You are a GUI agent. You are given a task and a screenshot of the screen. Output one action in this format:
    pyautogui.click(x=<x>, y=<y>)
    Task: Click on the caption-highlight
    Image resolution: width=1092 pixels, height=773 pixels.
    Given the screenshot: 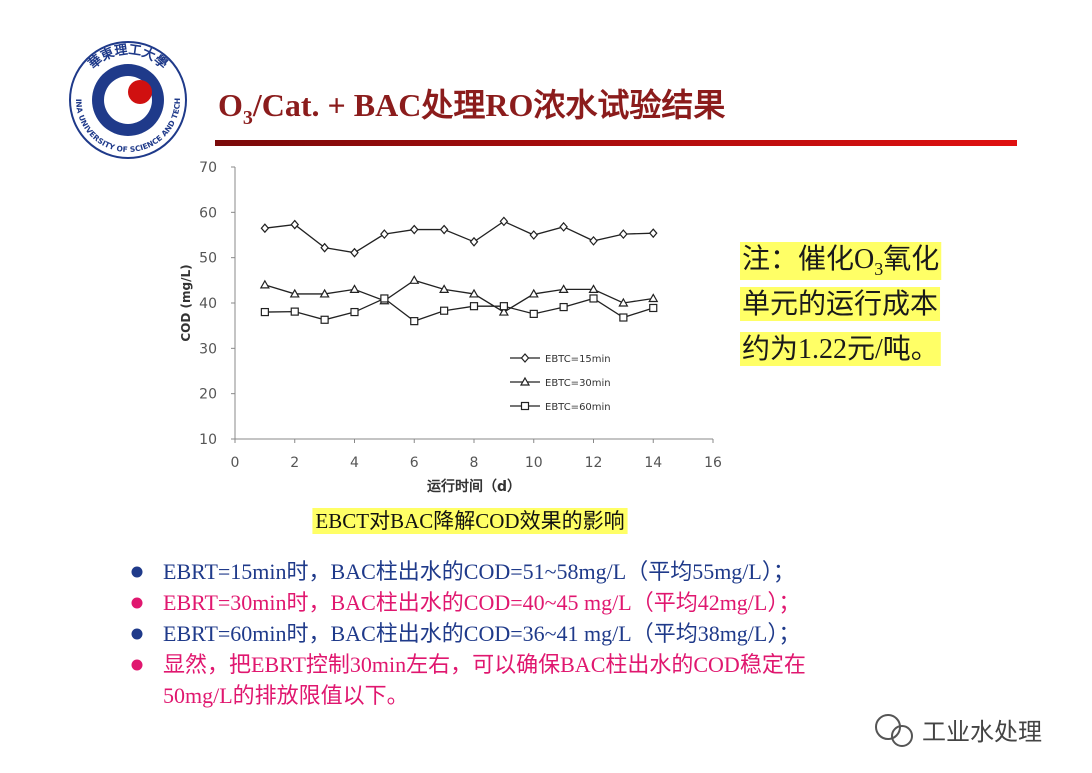 What is the action you would take?
    pyautogui.click(x=470, y=521)
    